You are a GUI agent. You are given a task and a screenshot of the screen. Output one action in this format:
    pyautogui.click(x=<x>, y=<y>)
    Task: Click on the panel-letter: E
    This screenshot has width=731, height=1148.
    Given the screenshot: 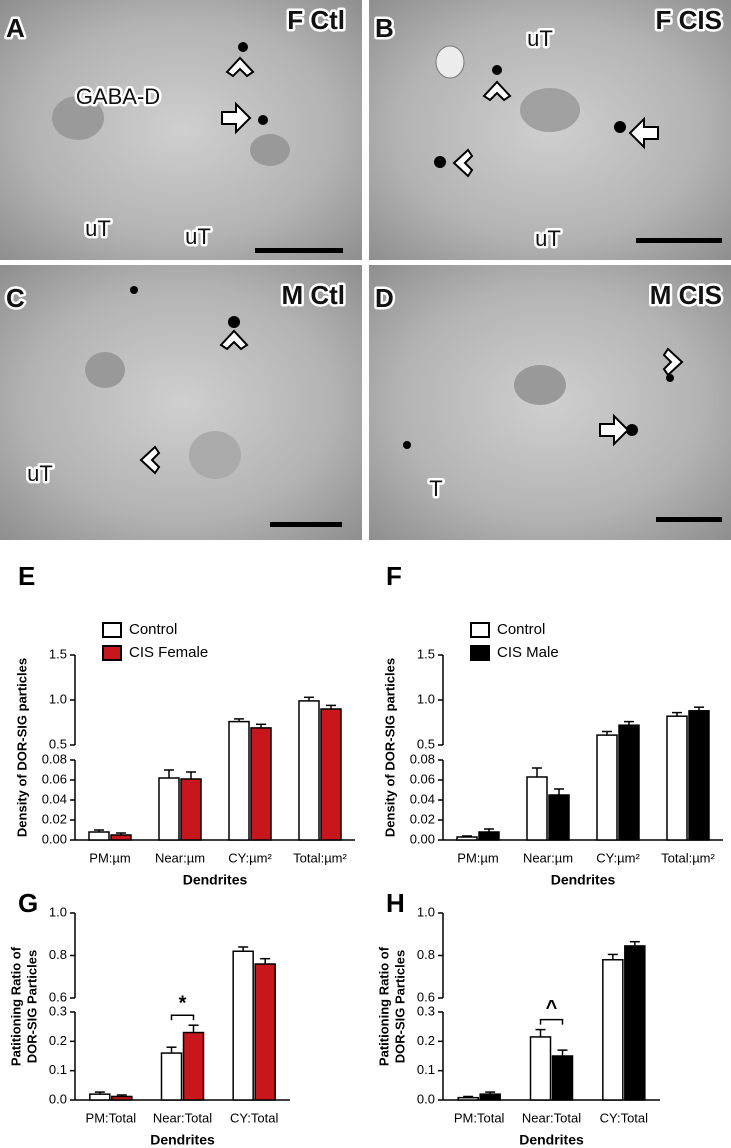 What is the action you would take?
    pyautogui.click(x=26, y=576)
    